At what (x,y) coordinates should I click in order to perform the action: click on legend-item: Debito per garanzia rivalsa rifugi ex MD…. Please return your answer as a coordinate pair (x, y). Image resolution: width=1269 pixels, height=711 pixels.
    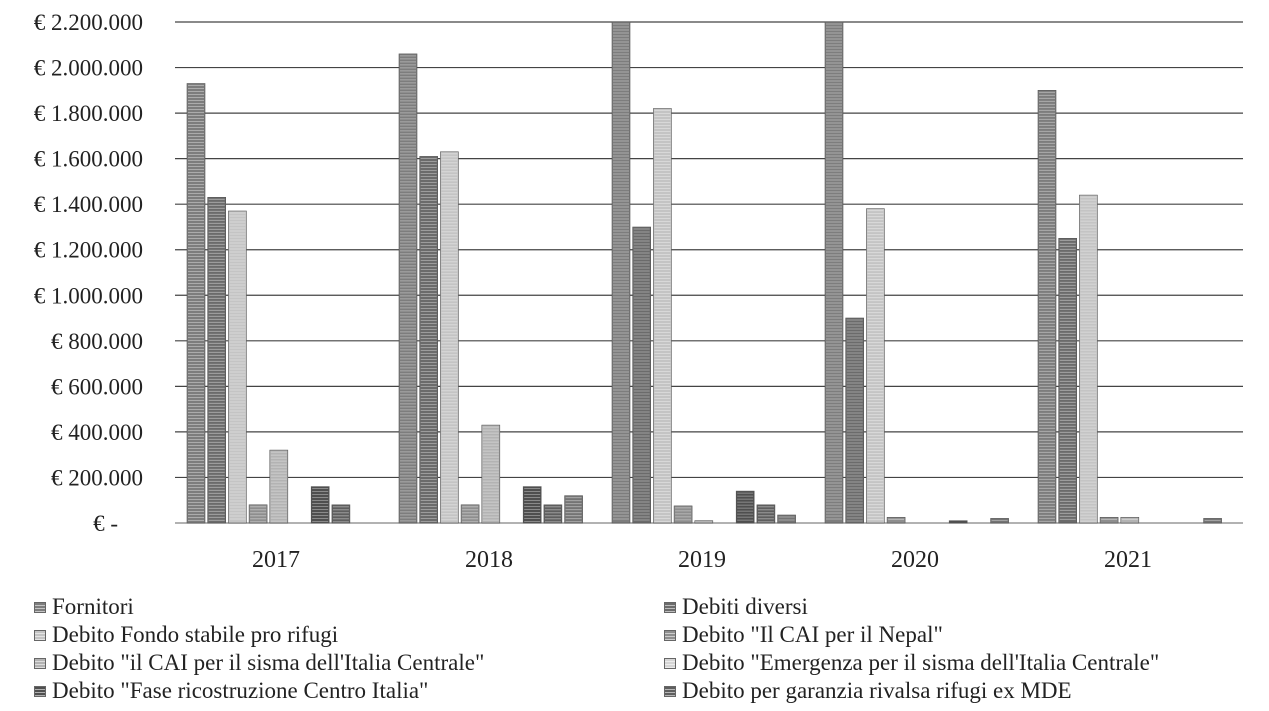
    Looking at the image, I should click on (868, 691).